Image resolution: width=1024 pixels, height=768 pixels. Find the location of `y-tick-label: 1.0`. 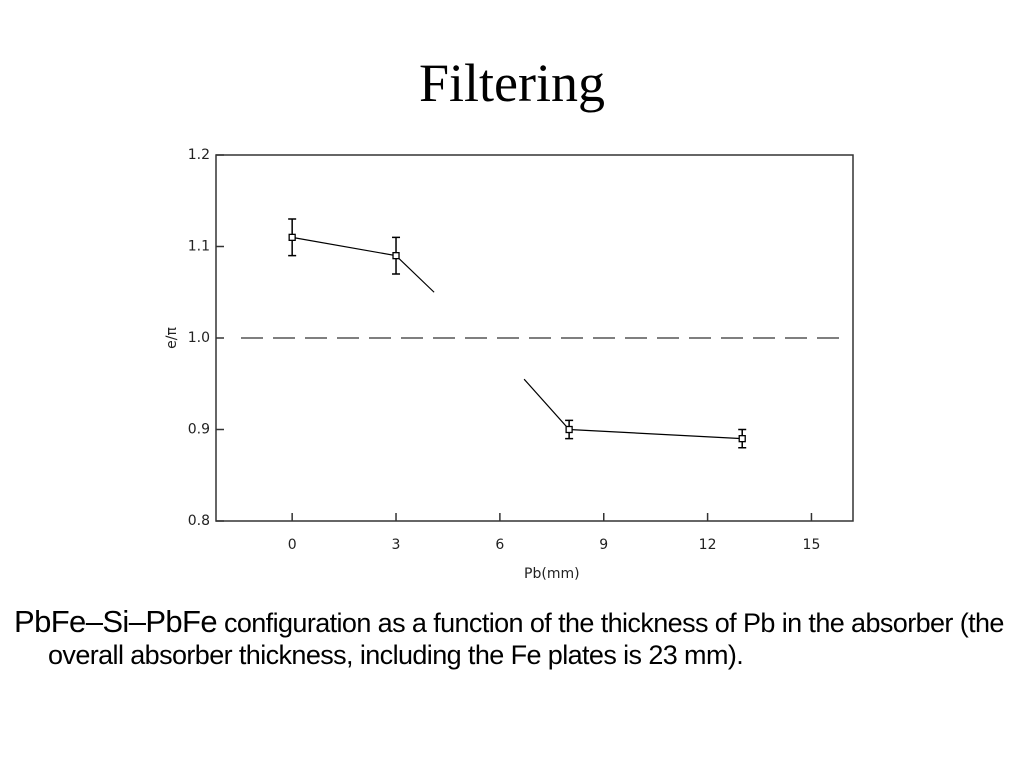

y-tick-label: 1.0 is located at coordinates (199, 338).